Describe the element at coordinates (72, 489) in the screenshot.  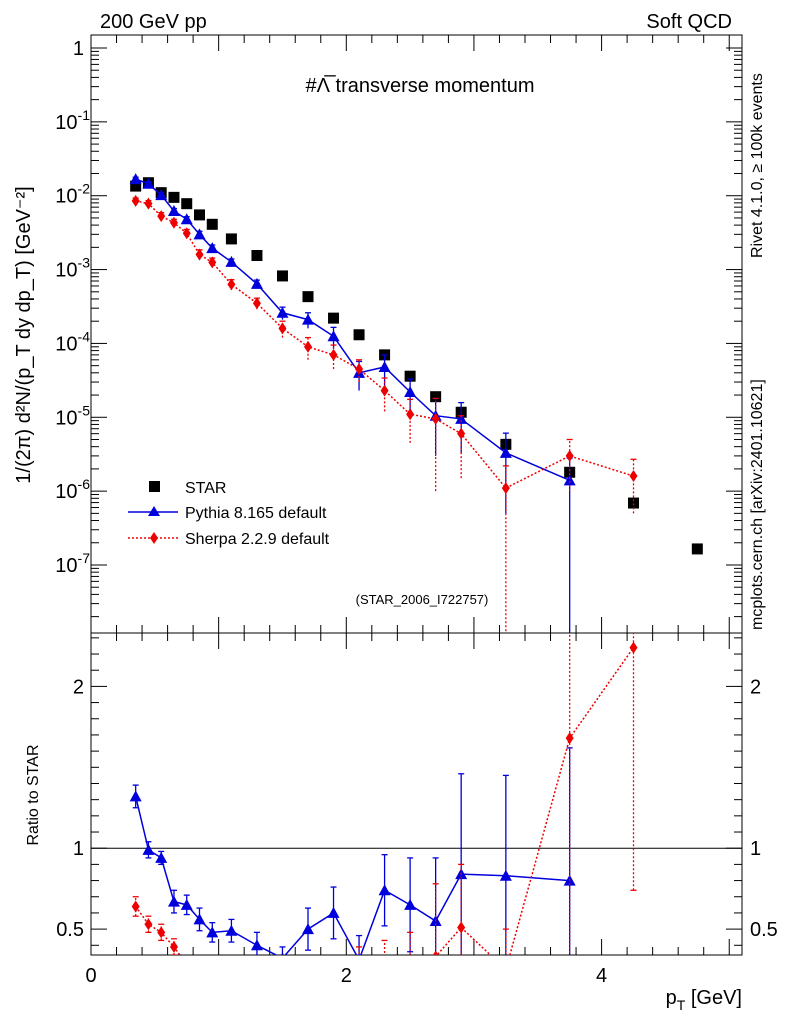
I see `y-tick-label: 10⁻⁶` at that location.